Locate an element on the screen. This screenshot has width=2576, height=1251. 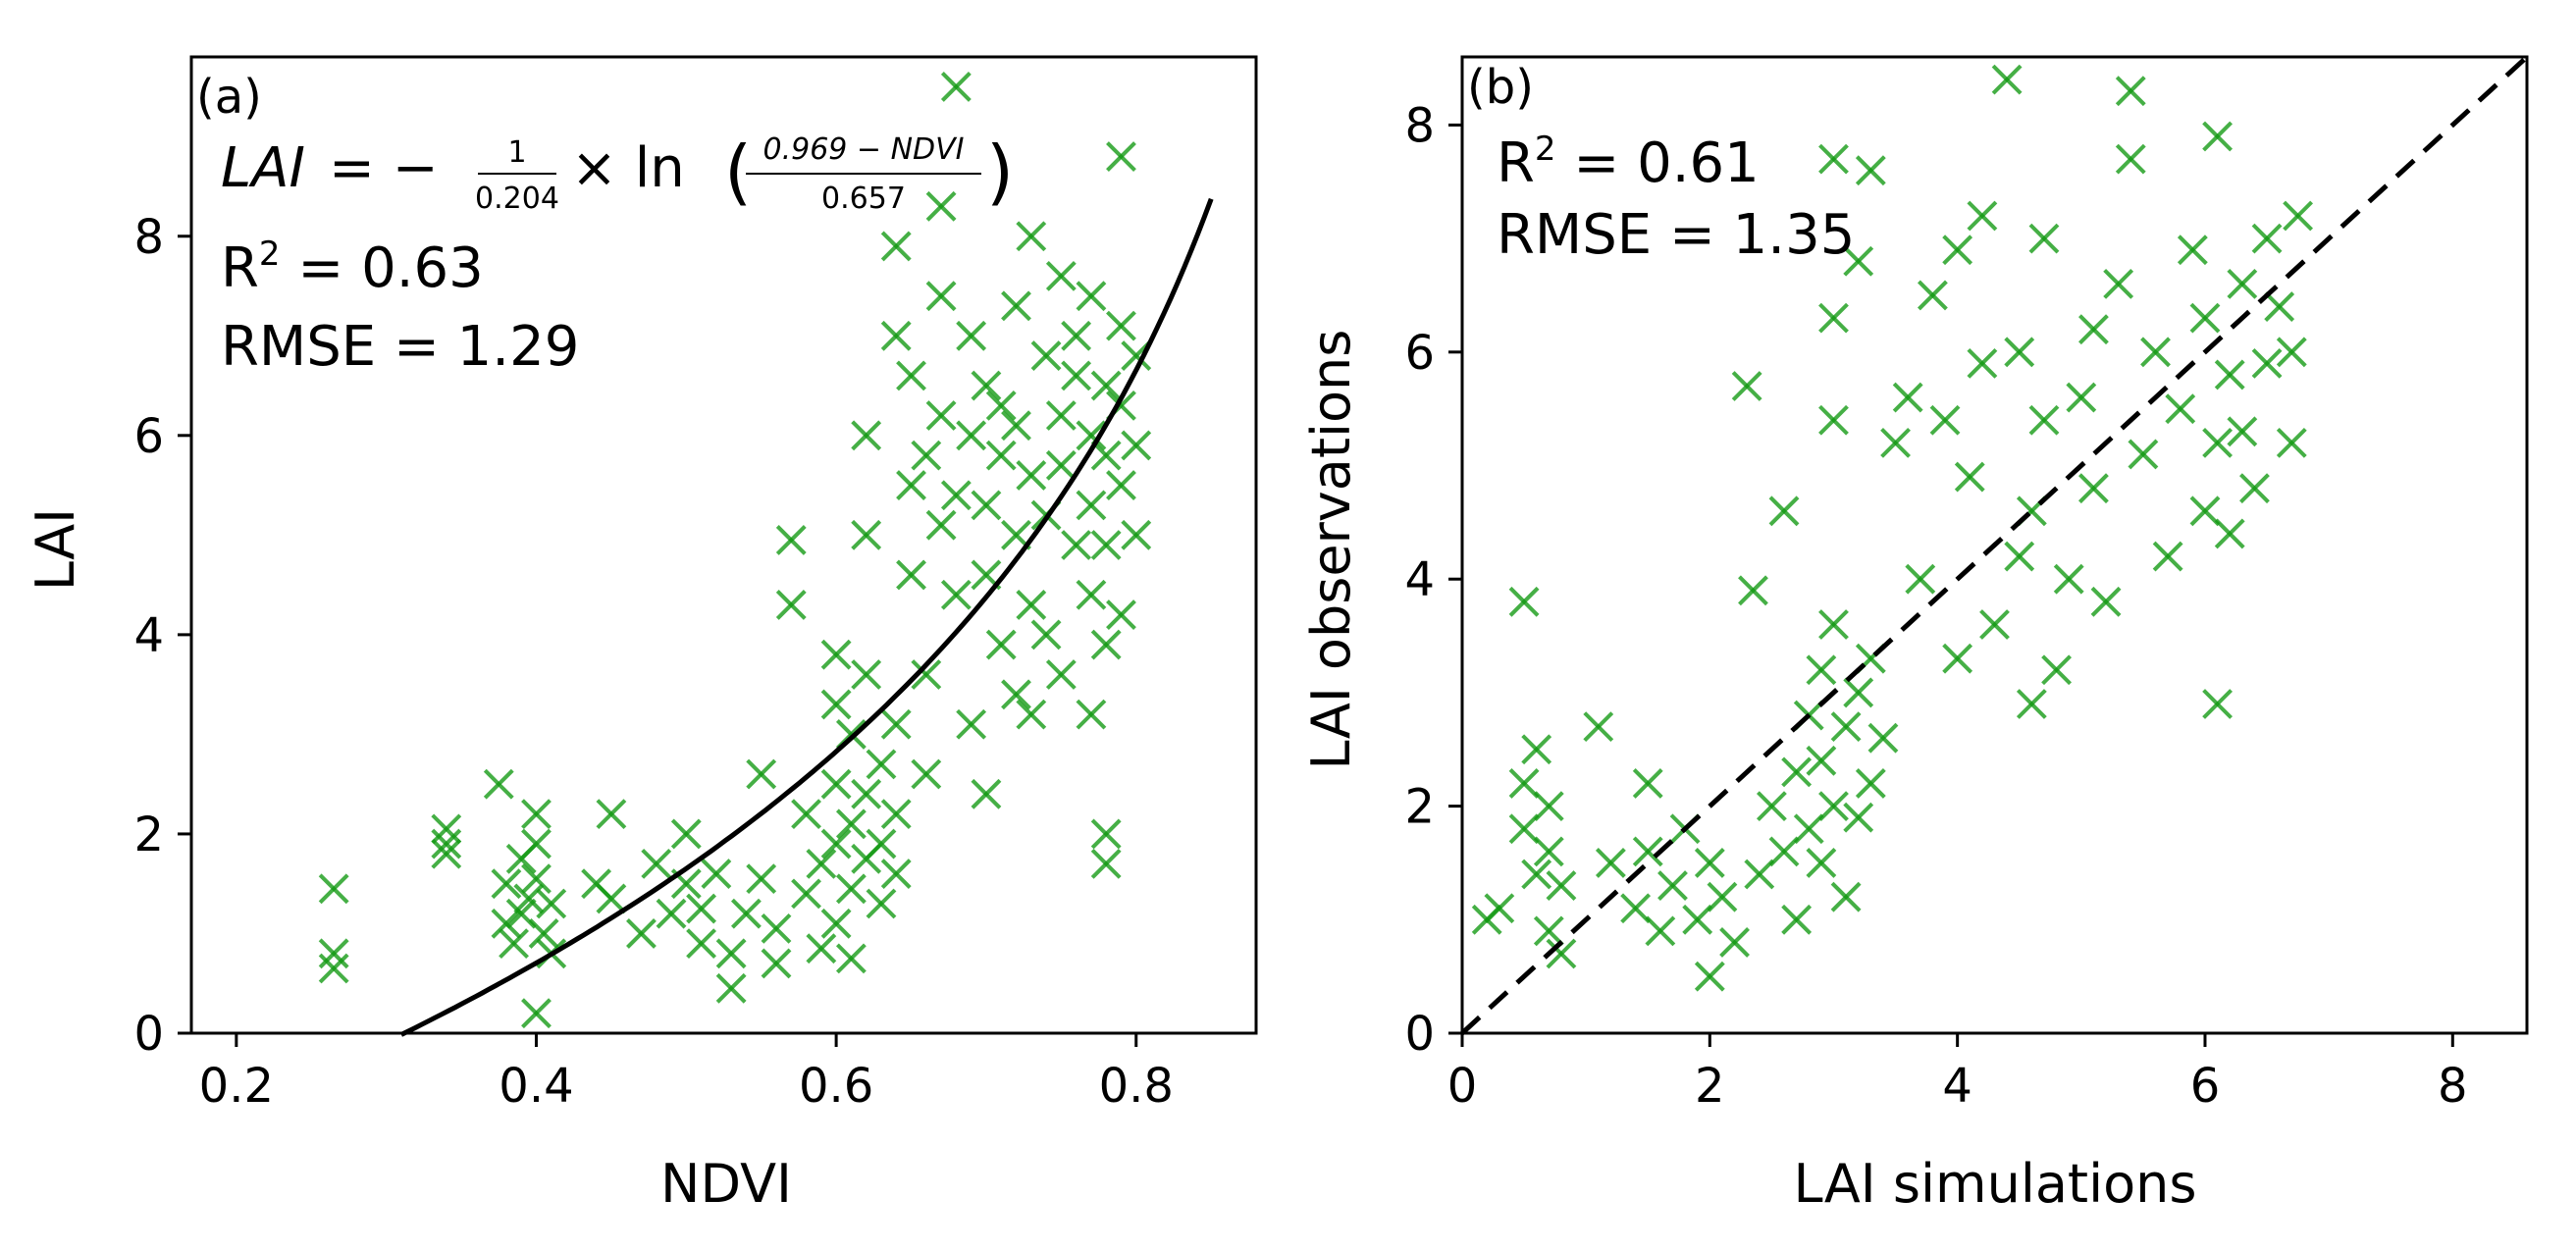
y-tick-label: 4 is located at coordinates (148, 635).